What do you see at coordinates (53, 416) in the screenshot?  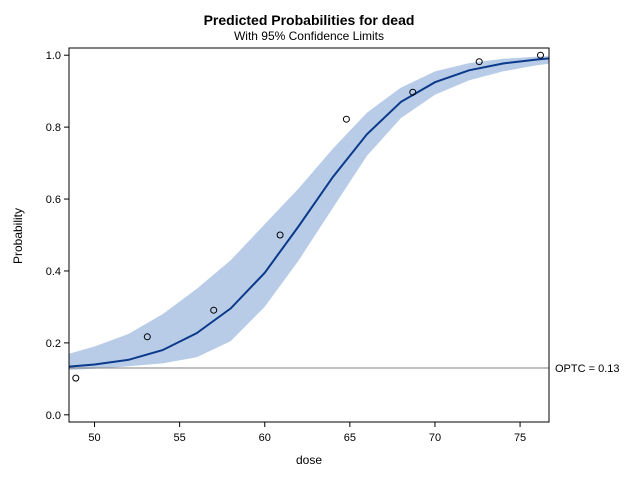 I see `y-tick-label: 0.0` at bounding box center [53, 416].